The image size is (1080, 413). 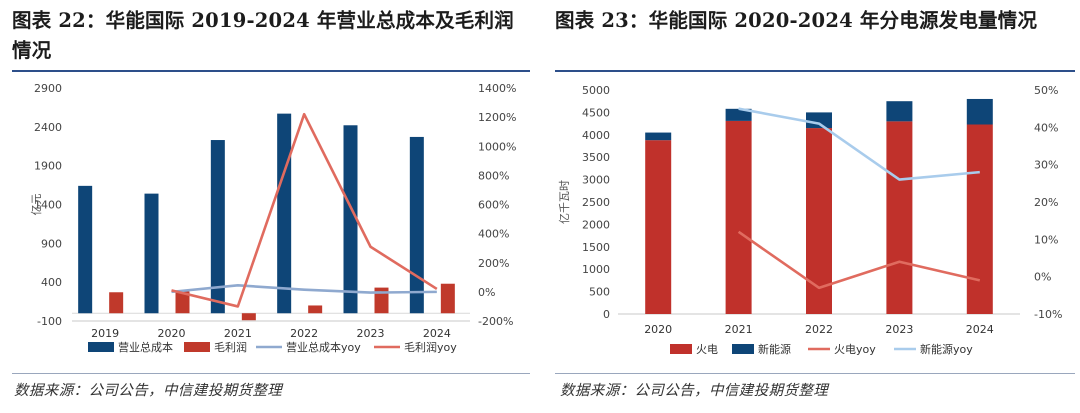 What do you see at coordinates (596, 180) in the screenshot?
I see `y-tick-label: 3000` at bounding box center [596, 180].